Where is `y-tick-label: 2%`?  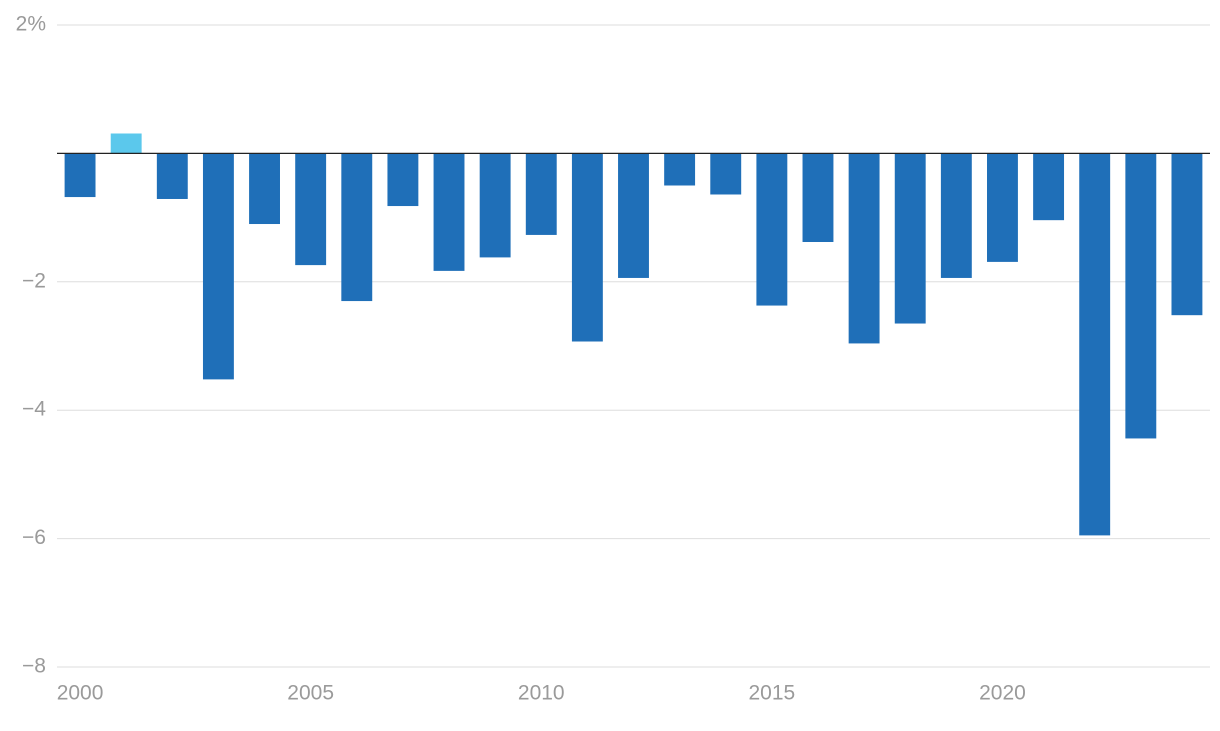 y-tick-label: 2% is located at coordinates (31, 24).